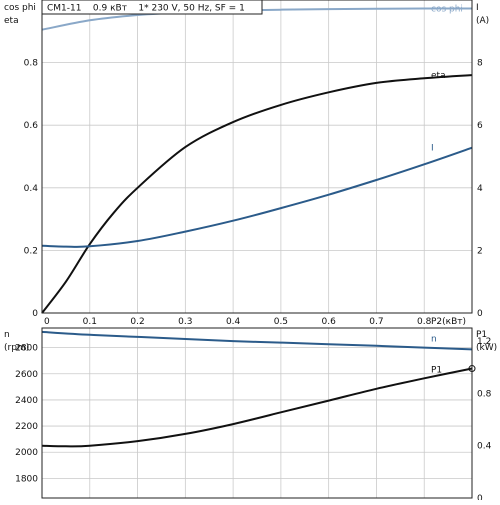 Image resolution: width=500 pixels, height=505 pixels. Describe the element at coordinates (26, 453) in the screenshot. I see `lower-left-tick-label: 2000` at that location.